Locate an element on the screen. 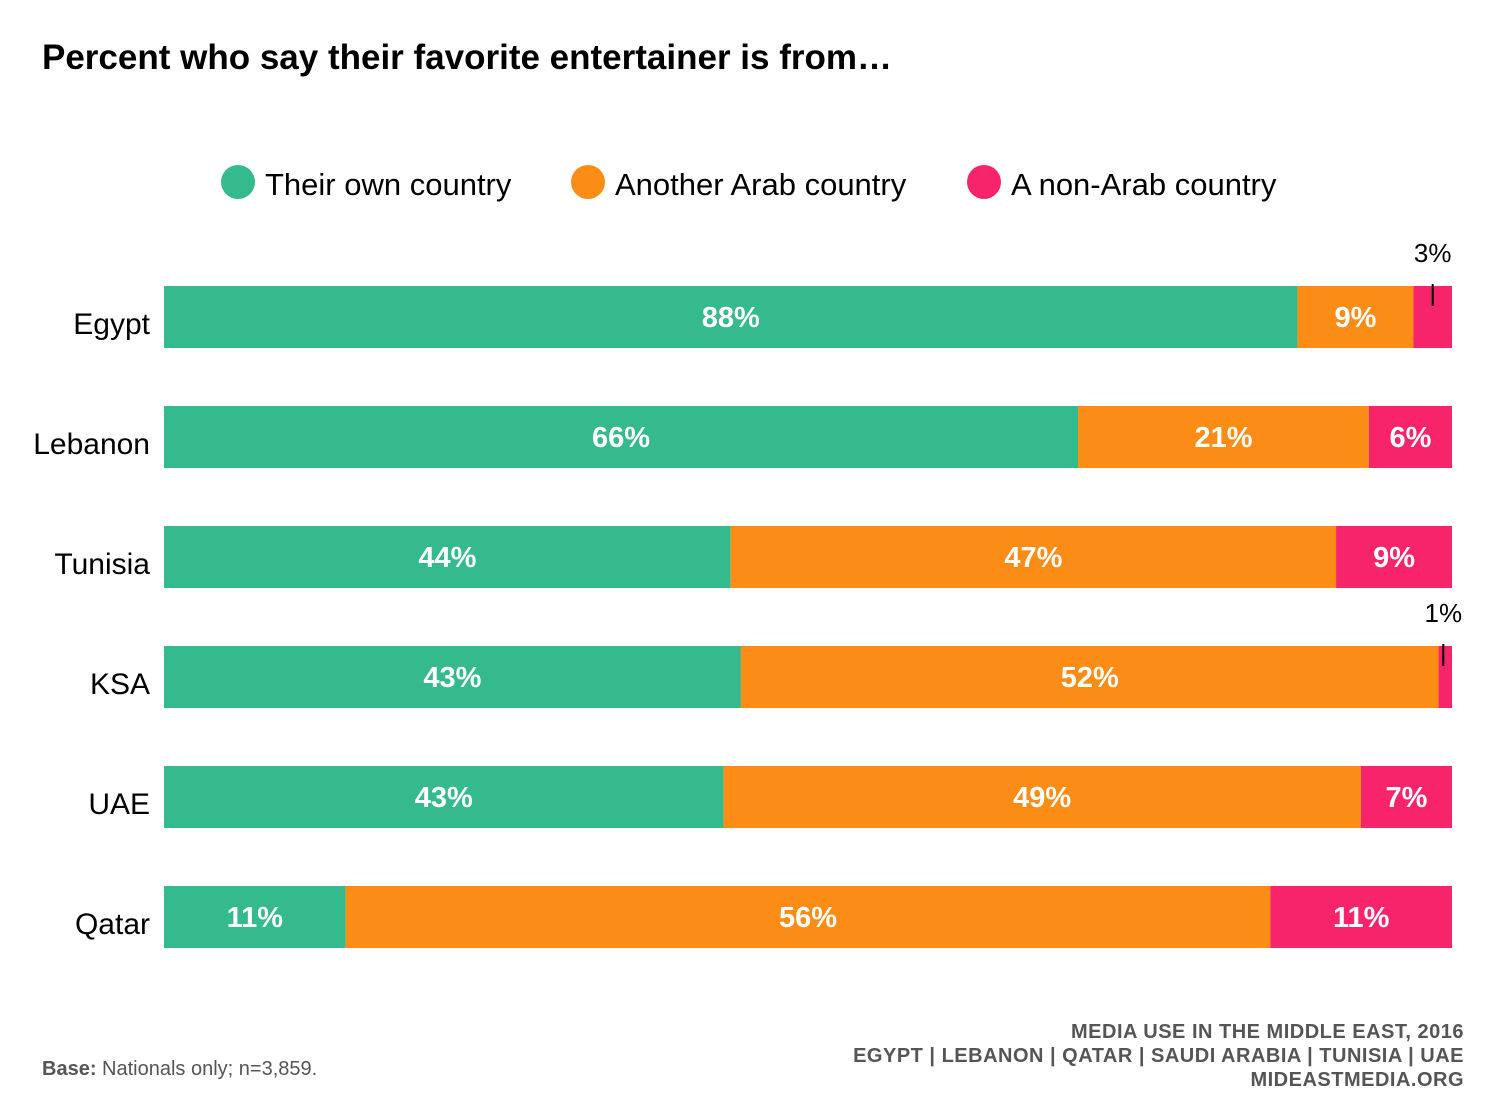 The width and height of the screenshot is (1500, 1120). bar-segment-uae-their-own-country is located at coordinates (444, 797).